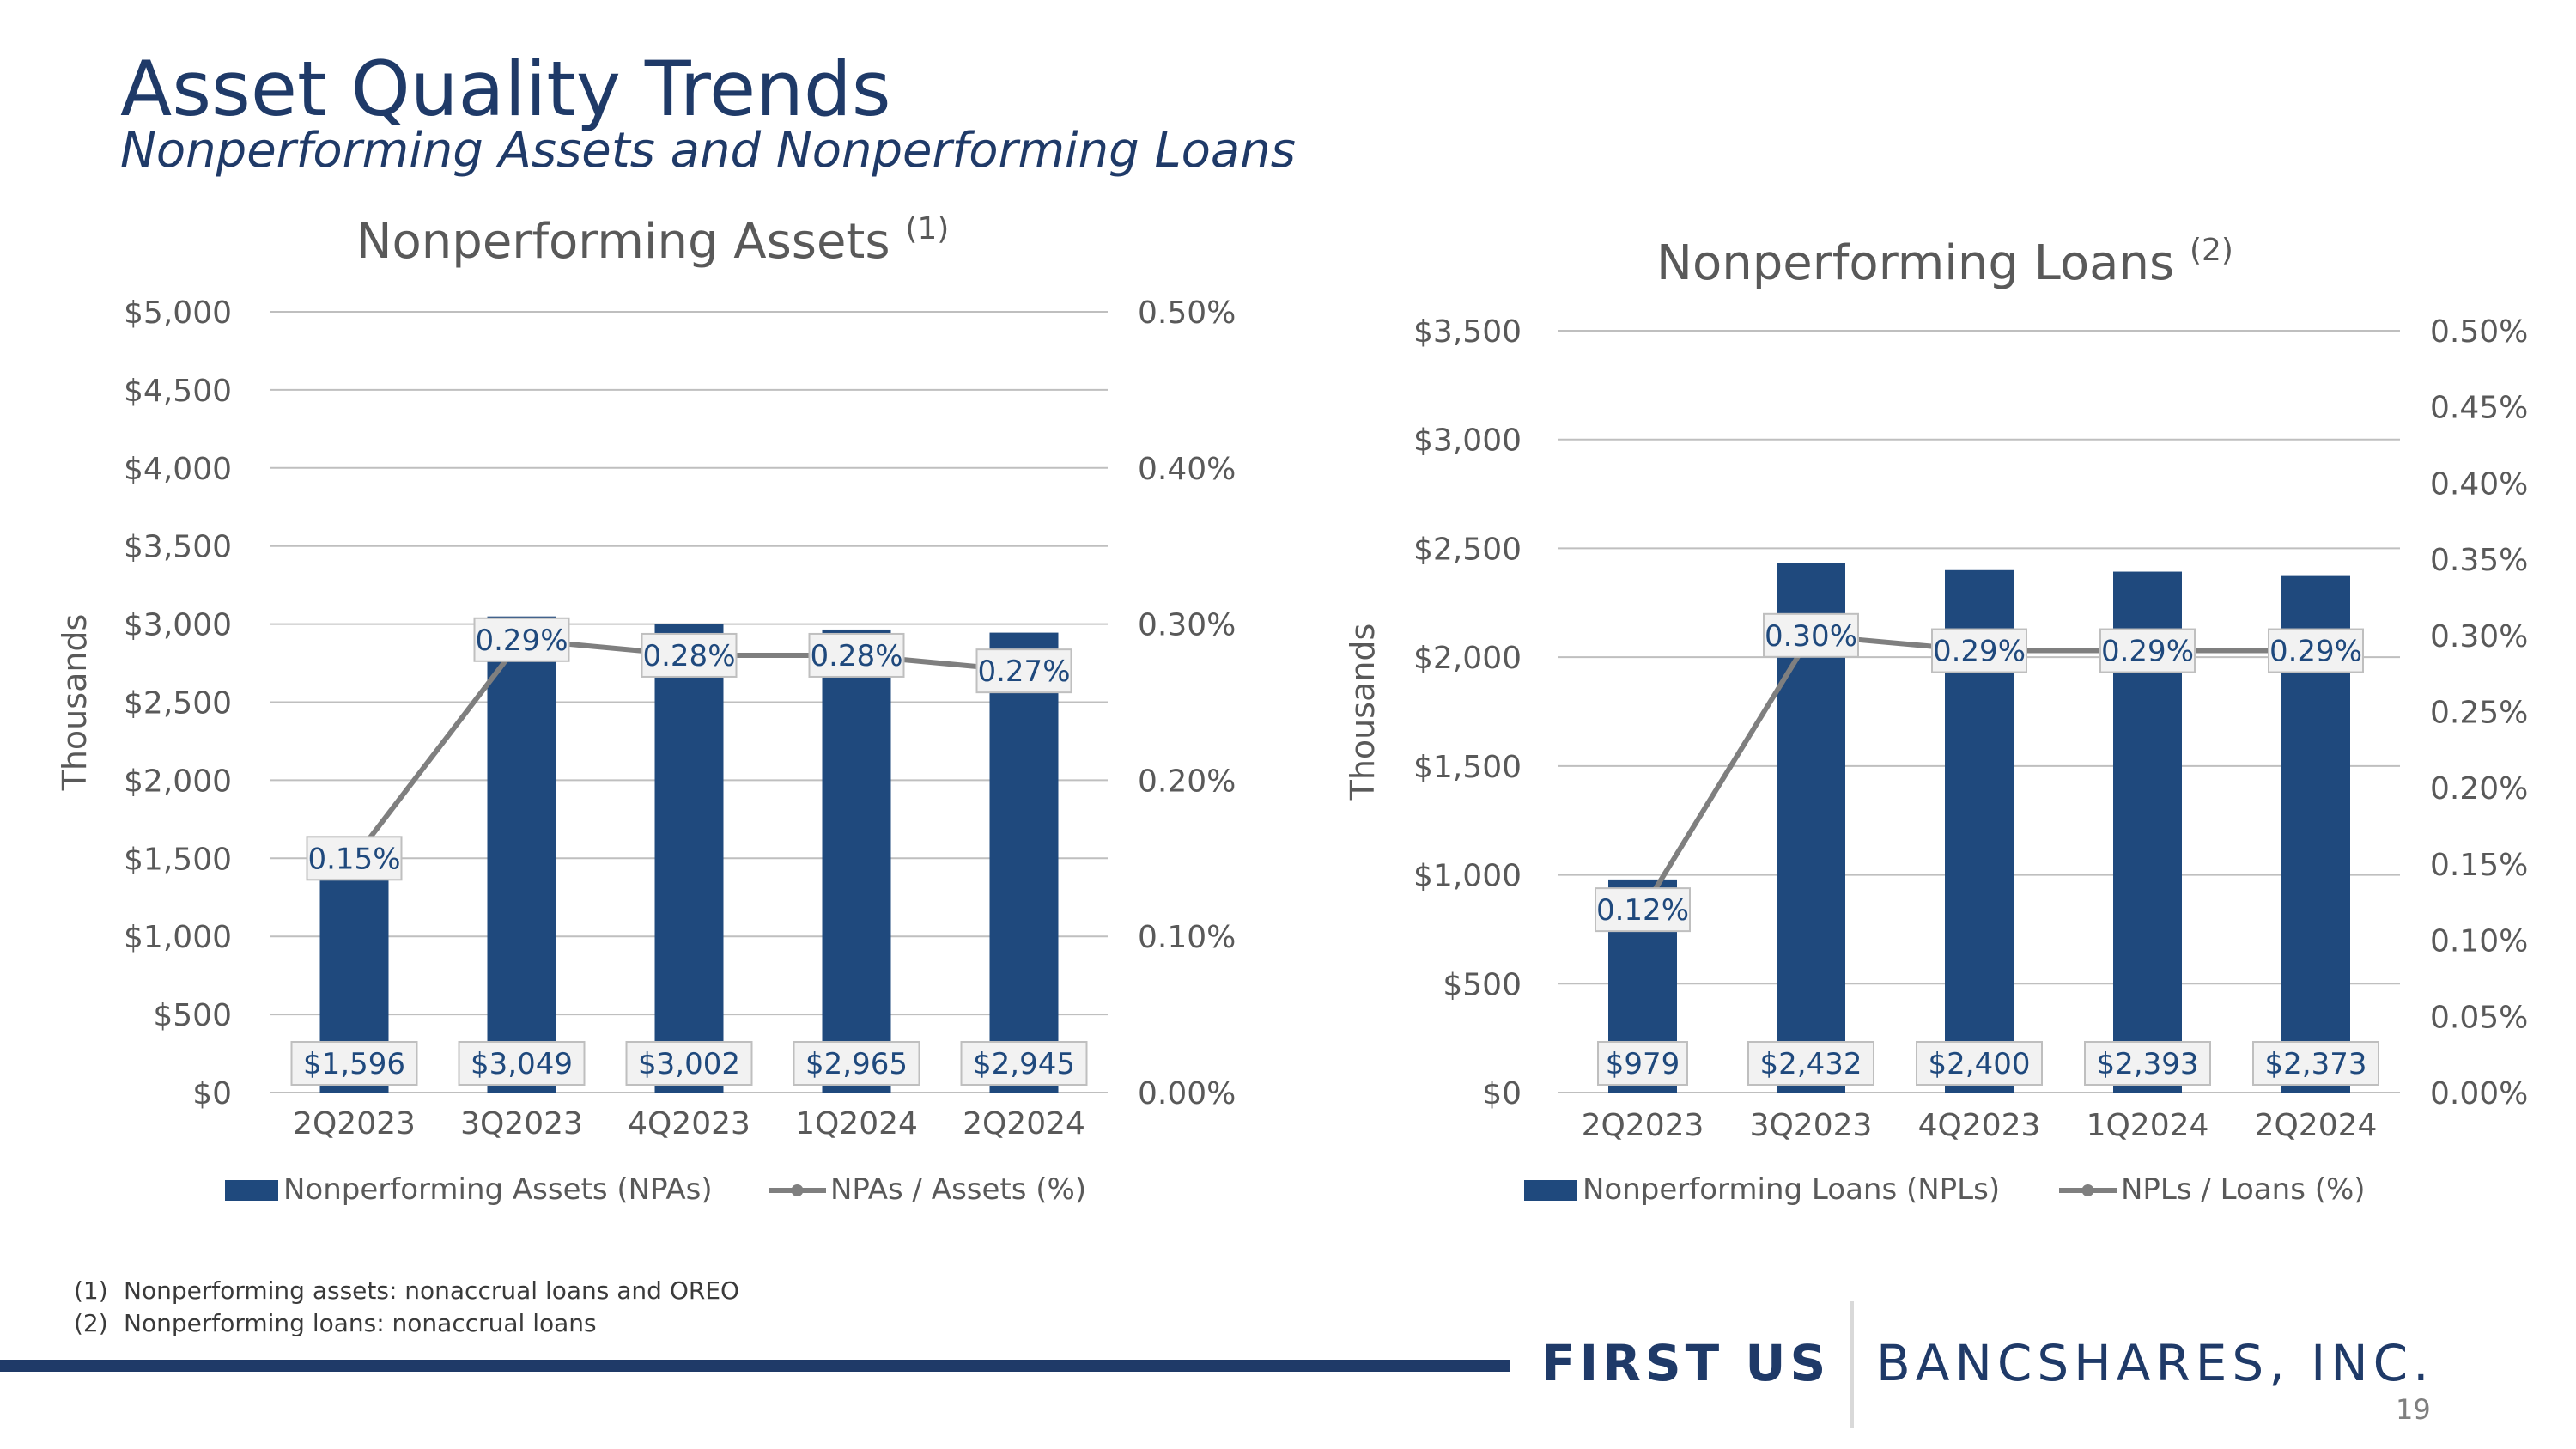 The image size is (2576, 1449). What do you see at coordinates (178, 703) in the screenshot?
I see `chart1-y-tick-label: $2,500` at bounding box center [178, 703].